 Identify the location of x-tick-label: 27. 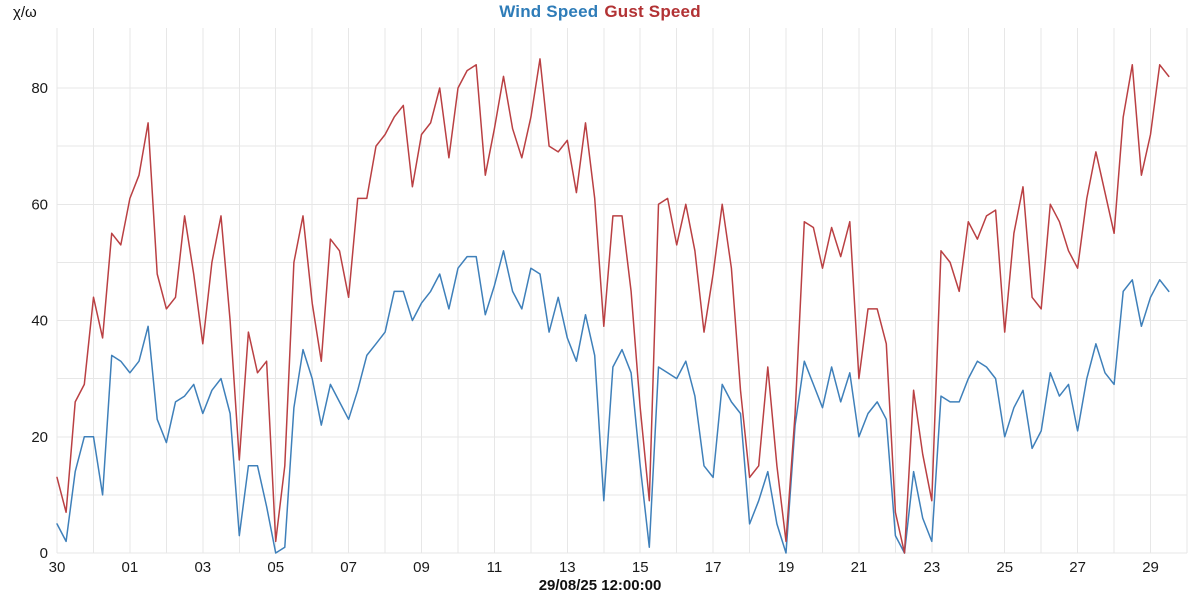
(1077, 567).